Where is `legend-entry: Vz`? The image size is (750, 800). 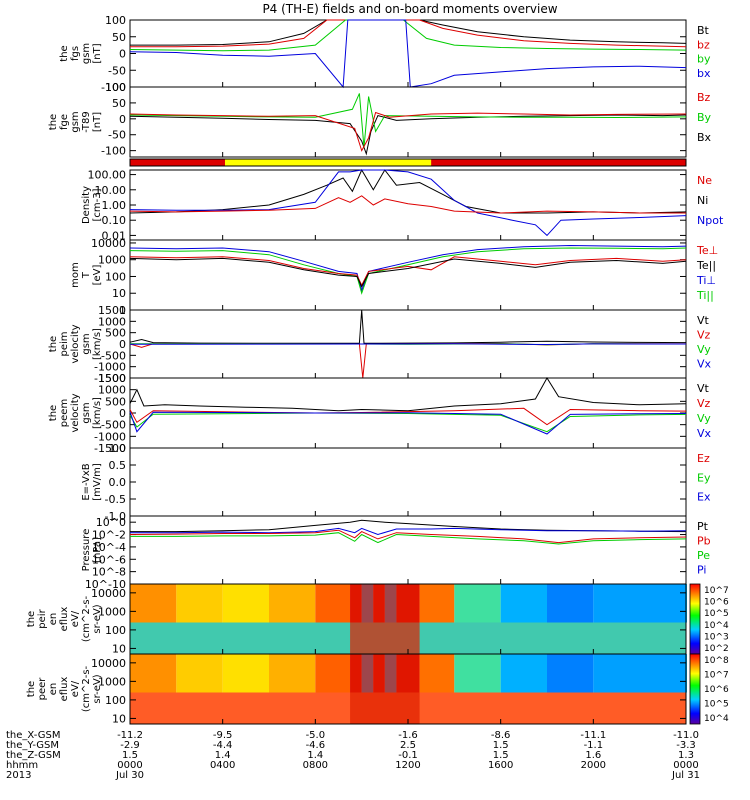
legend-entry: Vz is located at coordinates (704, 335).